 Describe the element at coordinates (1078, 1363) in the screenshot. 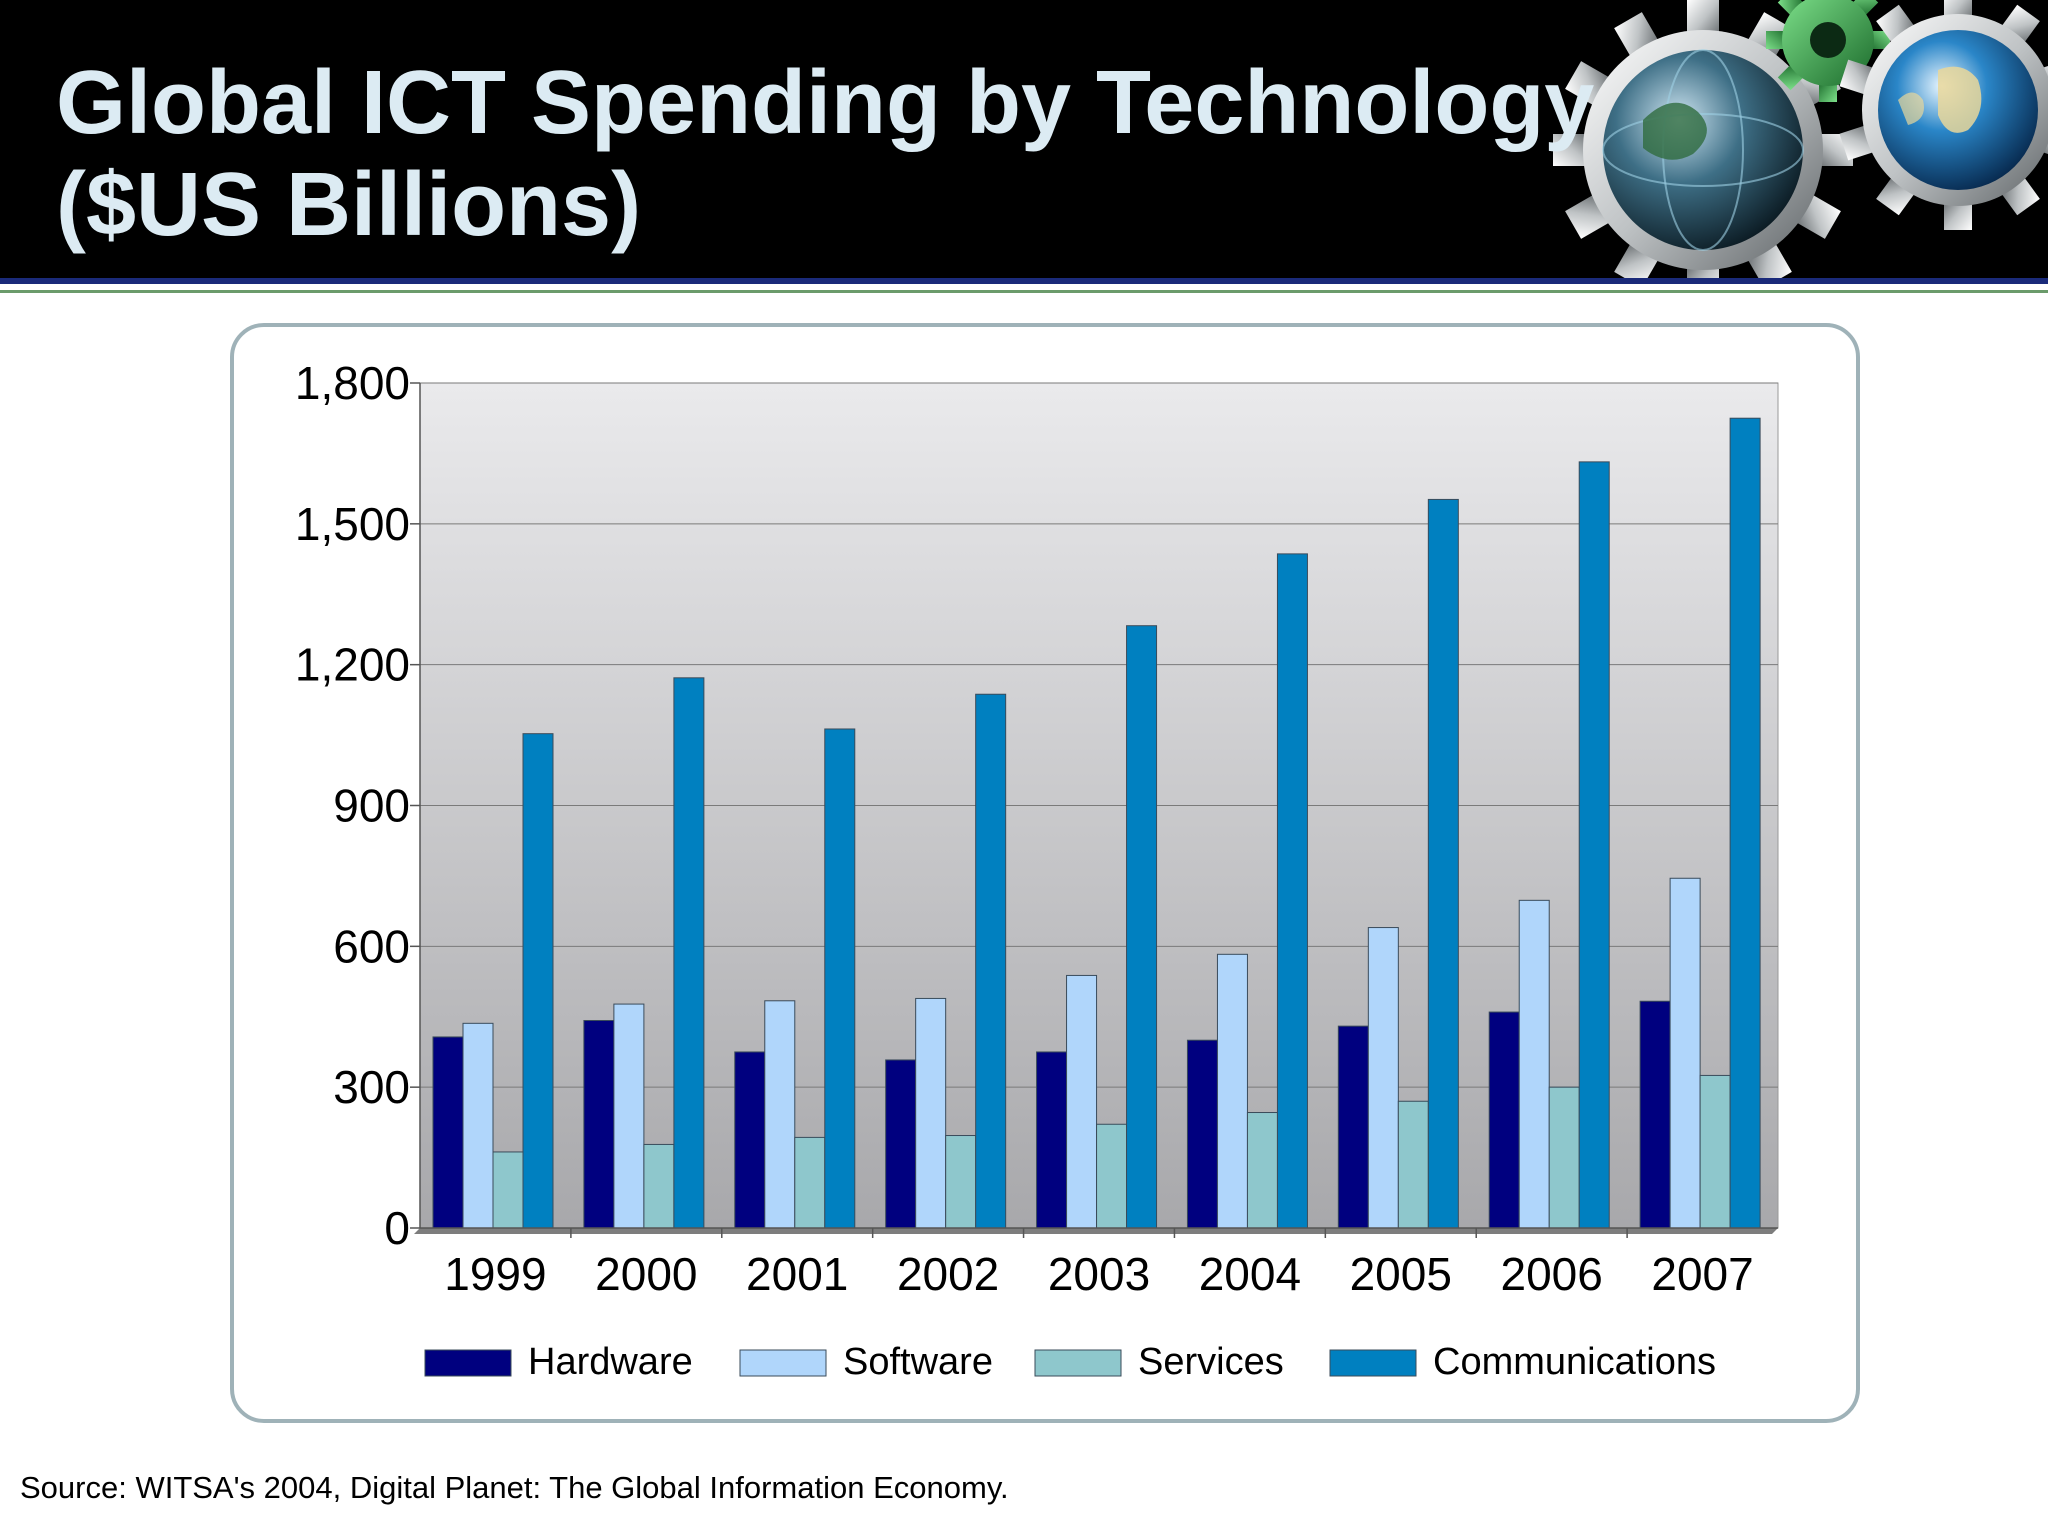

I see `legend-swatch-services` at that location.